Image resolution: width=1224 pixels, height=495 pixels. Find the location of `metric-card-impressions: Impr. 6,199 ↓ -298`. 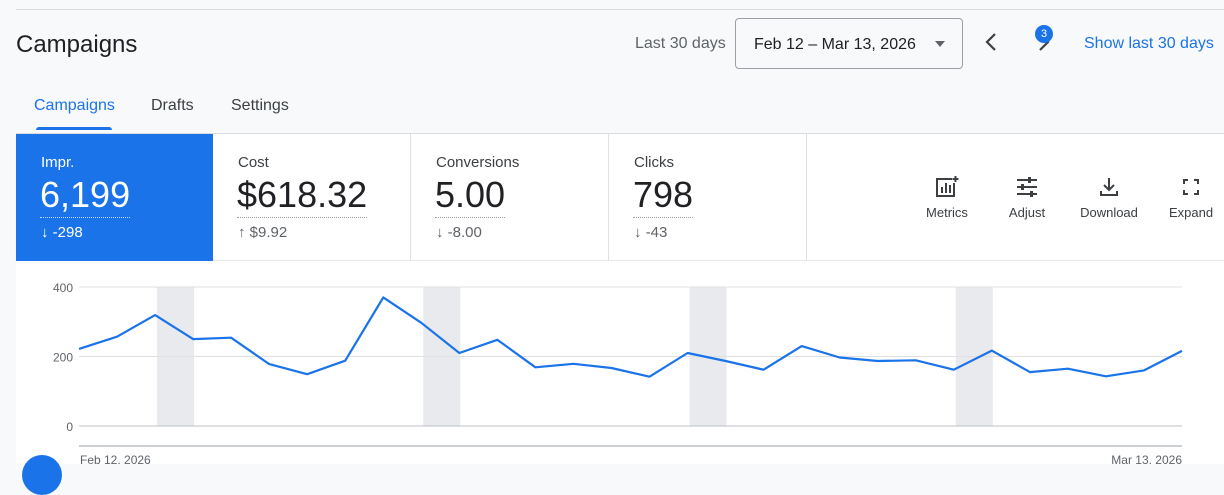

metric-card-impressions: Impr. 6,199 ↓ -298 is located at coordinates (114, 197).